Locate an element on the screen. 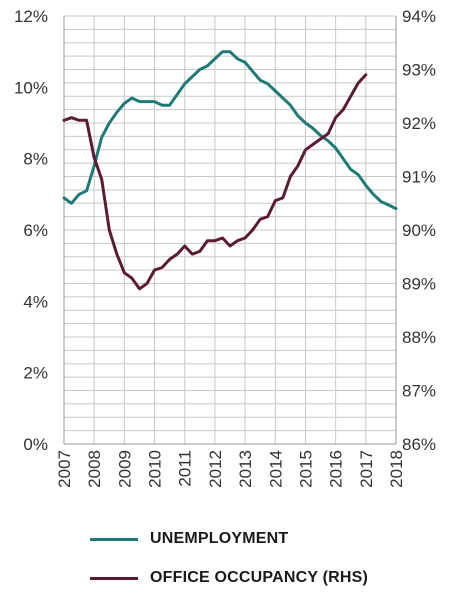 Image resolution: width=468 pixels, height=595 pixels. right-tick-label: 90% is located at coordinates (419, 230).